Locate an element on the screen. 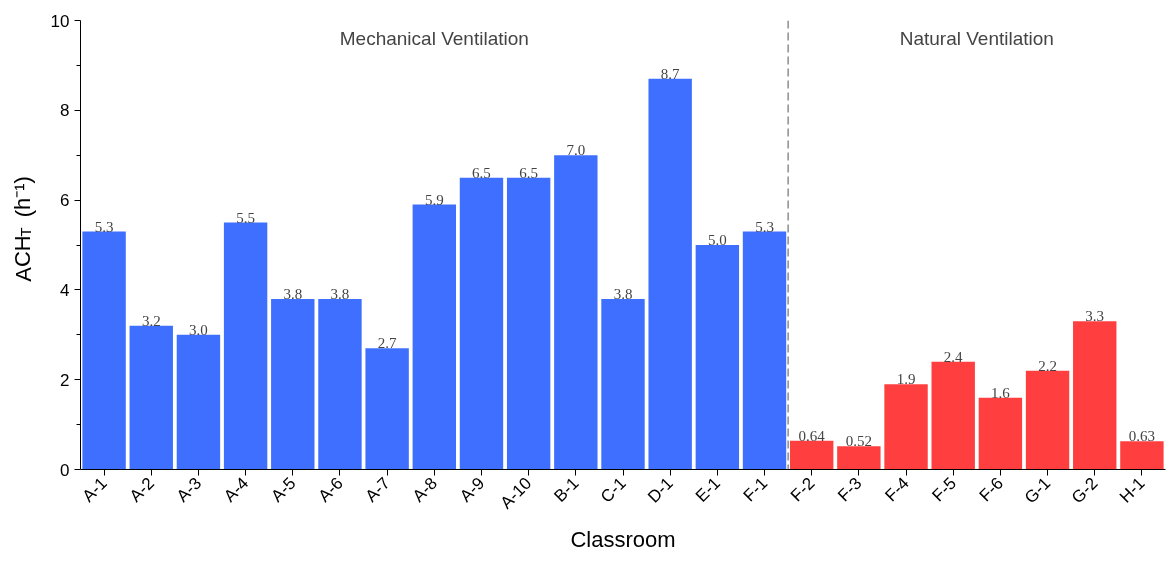  data-label: 2.7 is located at coordinates (387, 343).